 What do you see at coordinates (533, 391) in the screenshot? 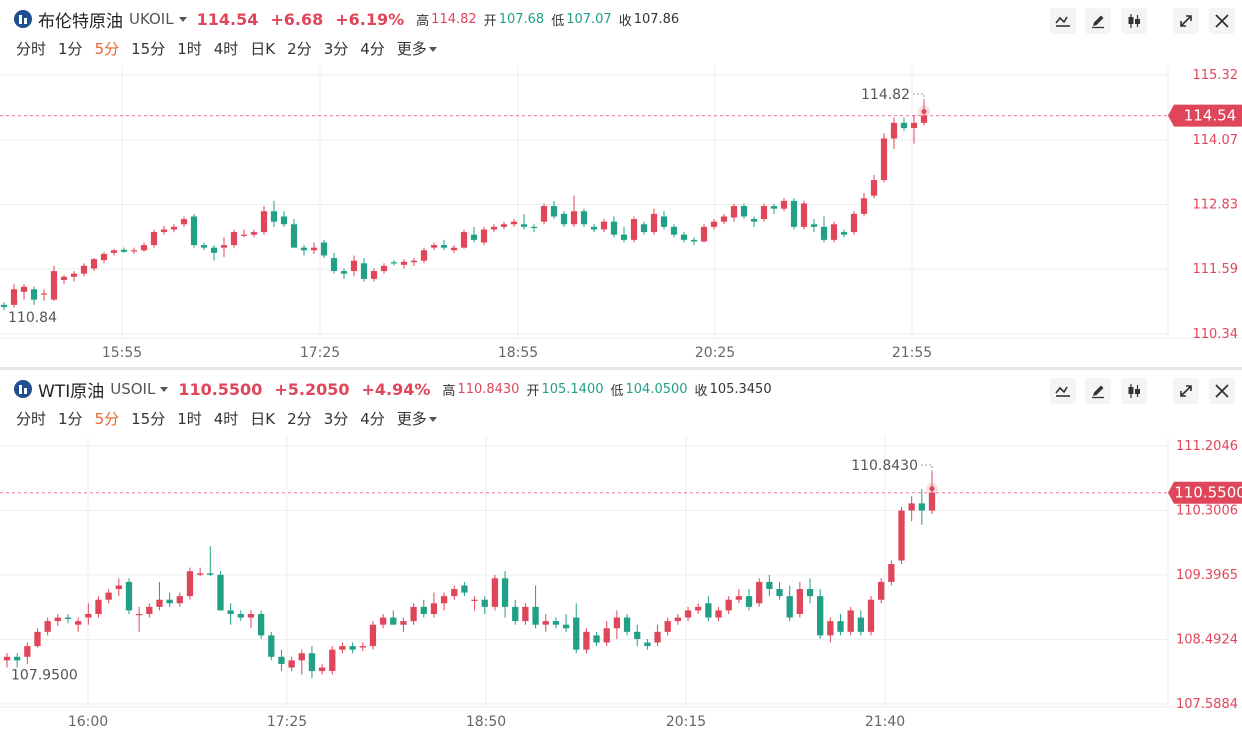
I see `open-label: 开` at bounding box center [533, 391].